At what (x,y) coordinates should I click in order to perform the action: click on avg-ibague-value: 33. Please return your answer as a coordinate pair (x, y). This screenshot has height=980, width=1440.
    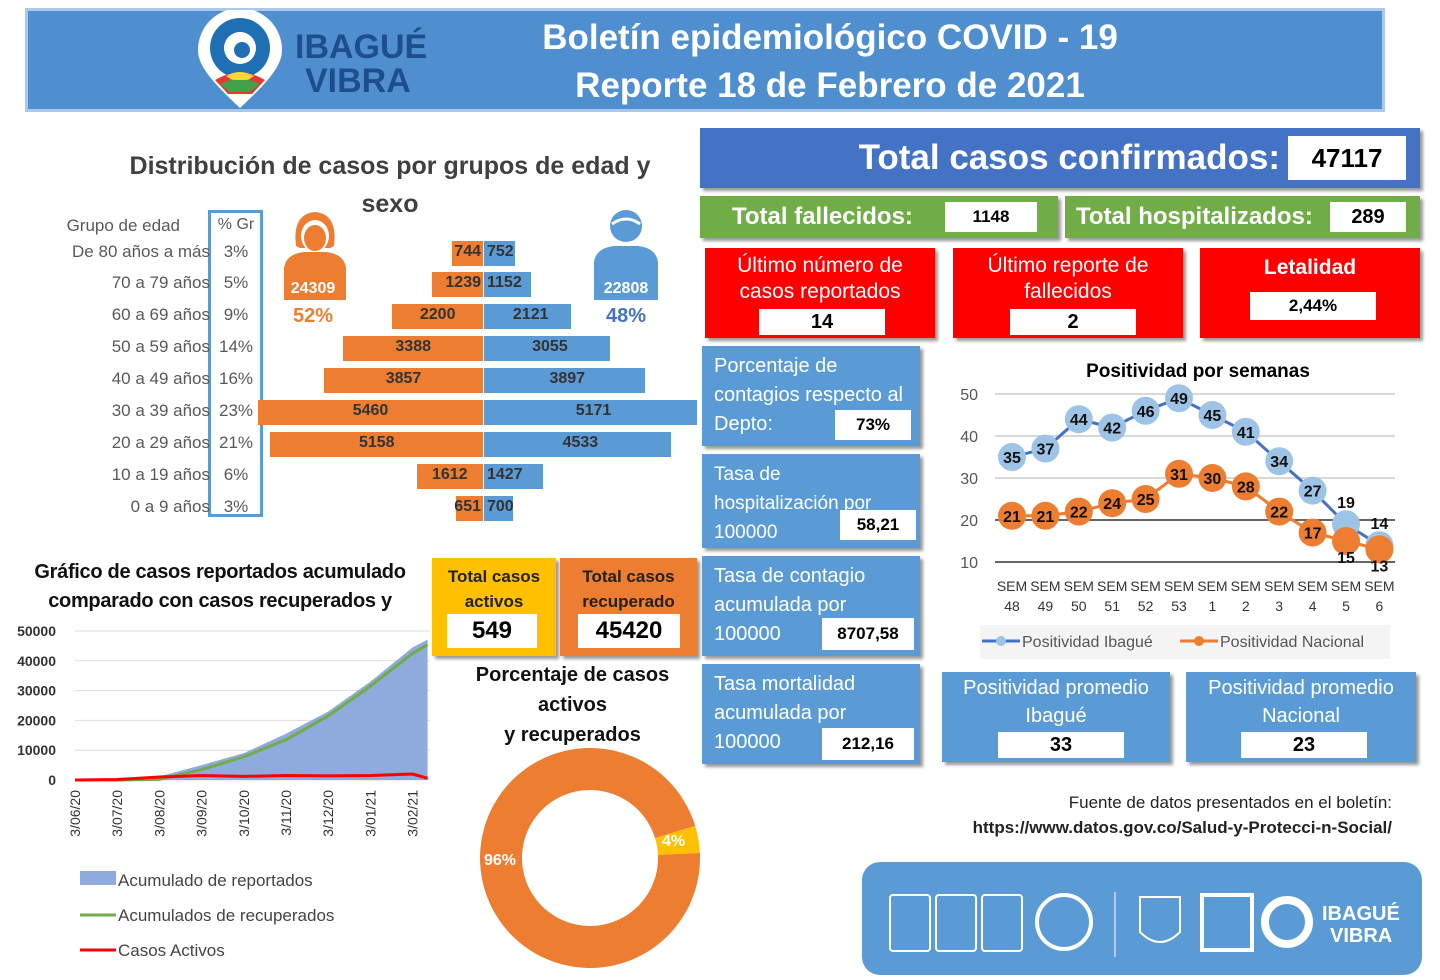
    Looking at the image, I should click on (1061, 745).